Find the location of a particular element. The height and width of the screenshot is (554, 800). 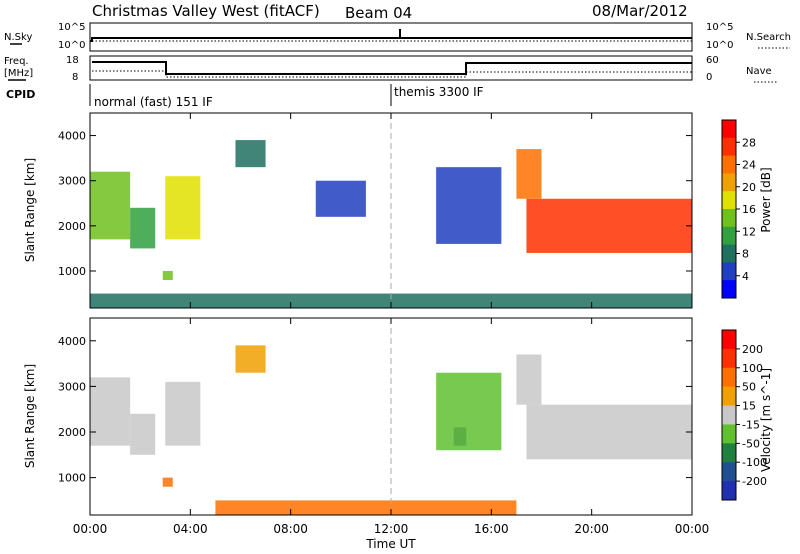

beam-label: Beam 04 is located at coordinates (378, 13).